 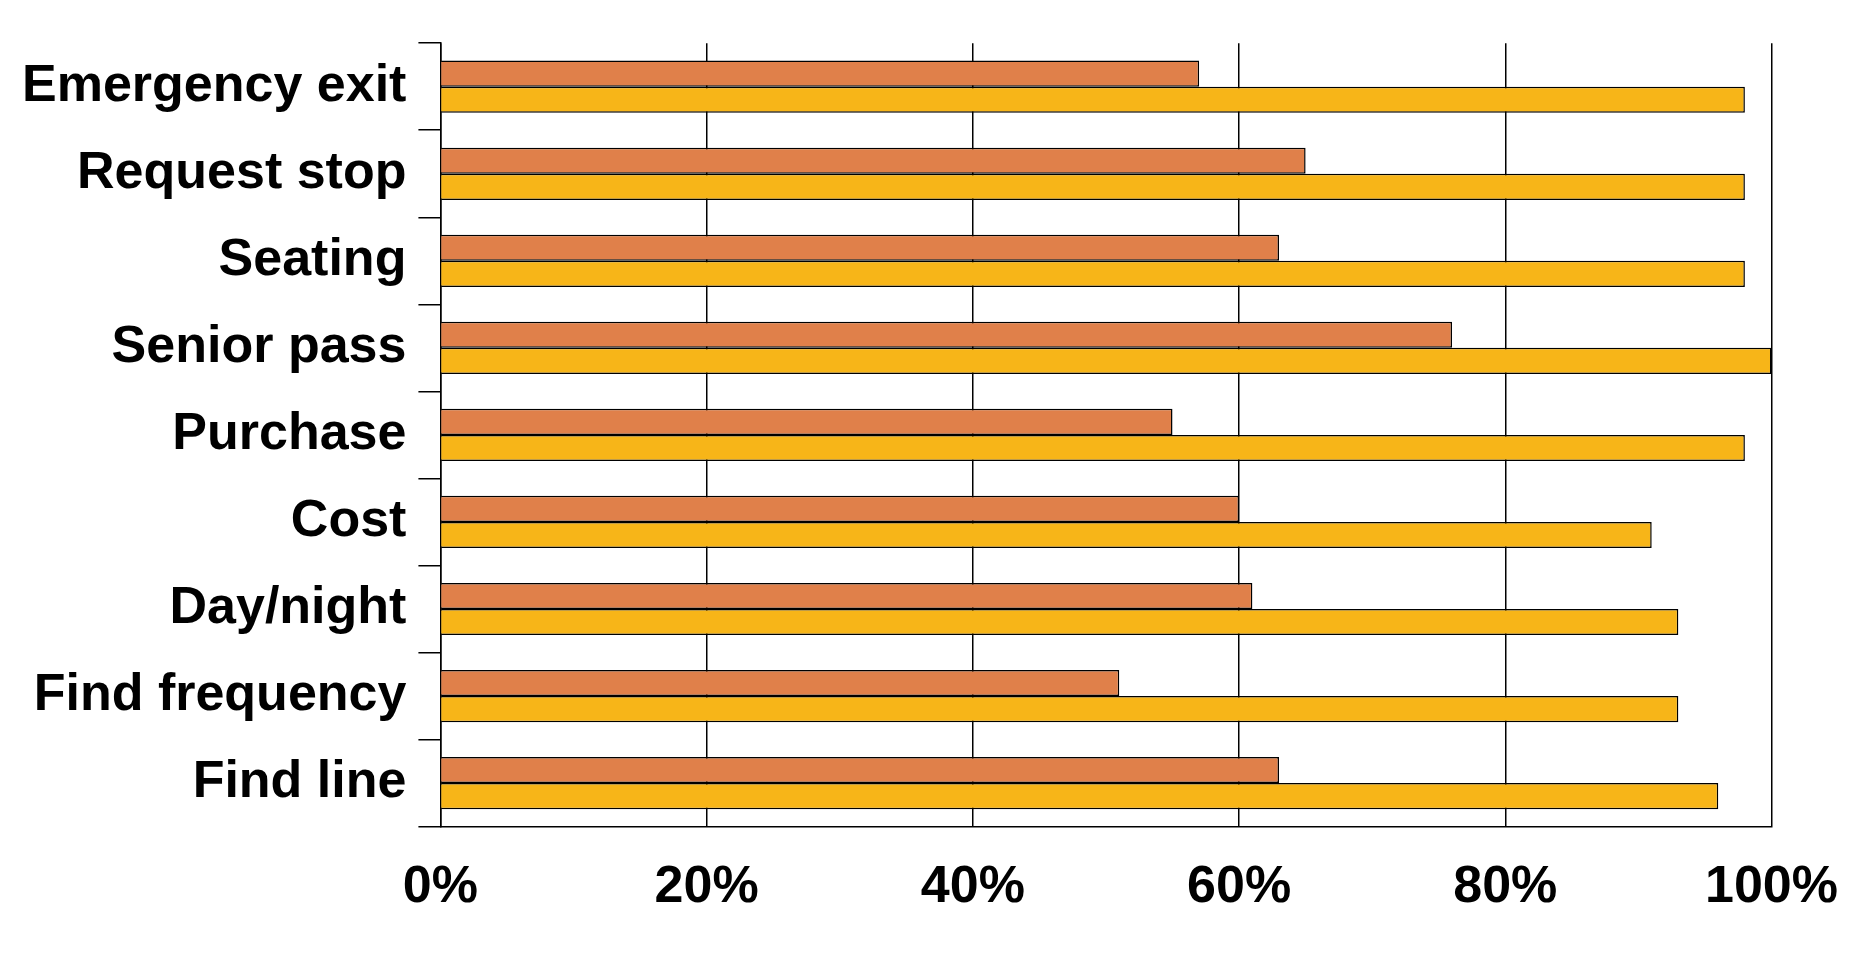 What do you see at coordinates (289, 431) in the screenshot?
I see `y-tick-label: Purchase` at bounding box center [289, 431].